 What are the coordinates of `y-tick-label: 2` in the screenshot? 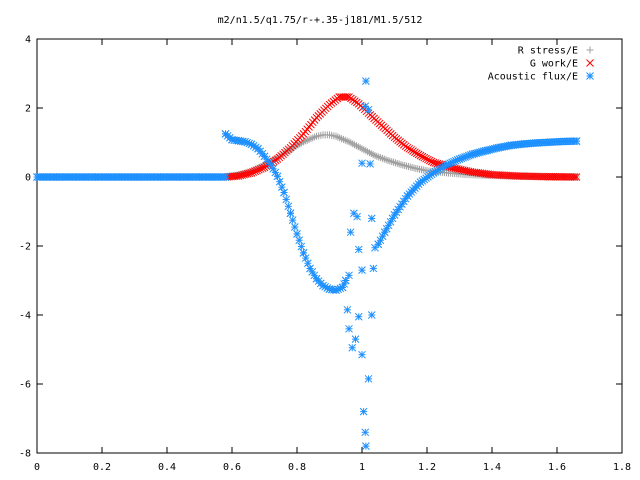 It's located at (28, 109).